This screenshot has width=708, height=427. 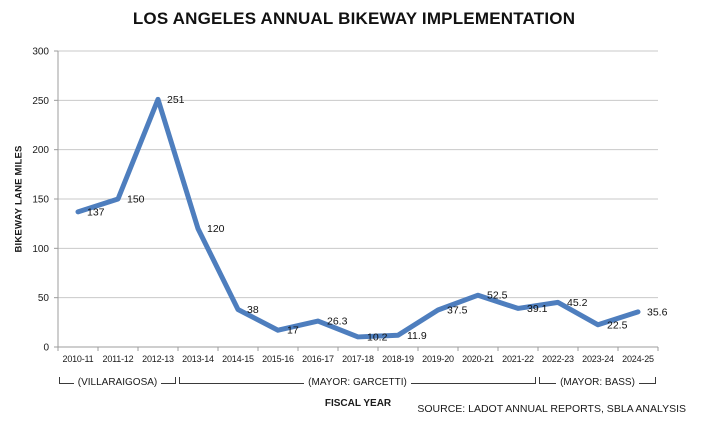 What do you see at coordinates (96, 212) in the screenshot?
I see `data-label: 137` at bounding box center [96, 212].